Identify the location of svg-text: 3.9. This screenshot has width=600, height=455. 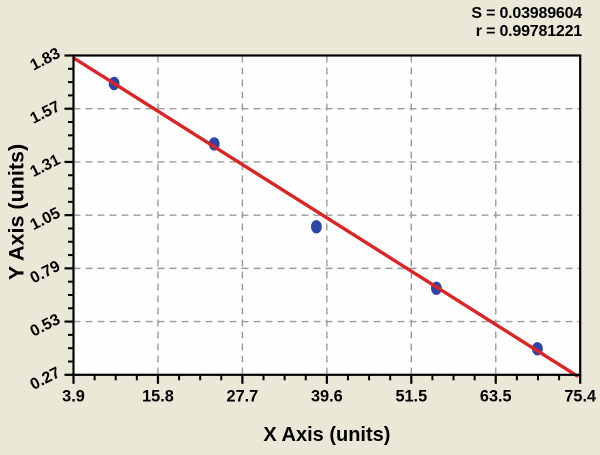
(73, 397).